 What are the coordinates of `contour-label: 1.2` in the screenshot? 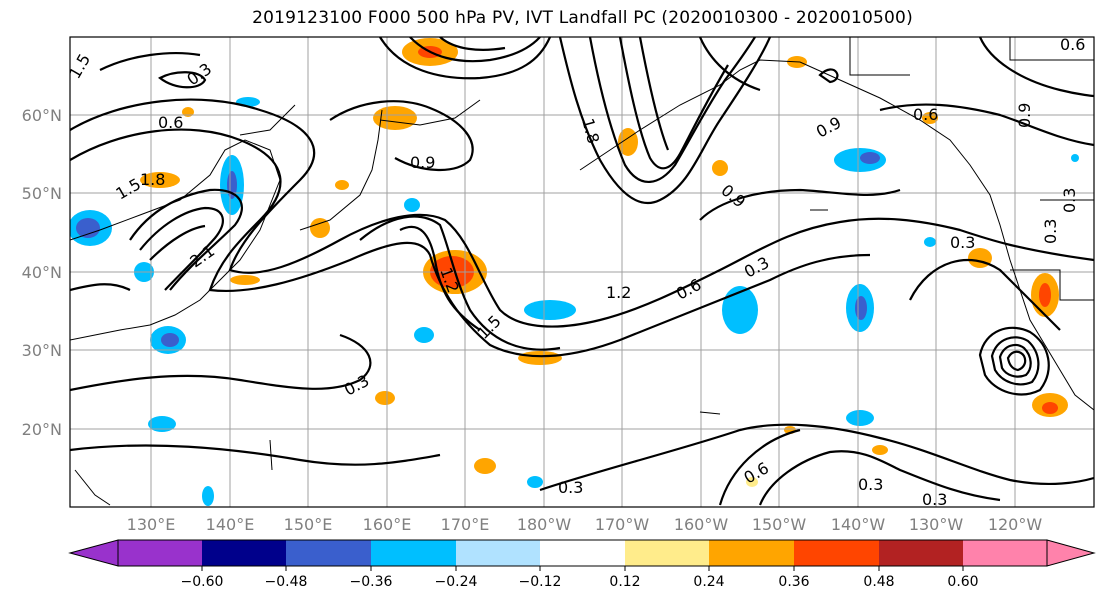 It's located at (618, 292).